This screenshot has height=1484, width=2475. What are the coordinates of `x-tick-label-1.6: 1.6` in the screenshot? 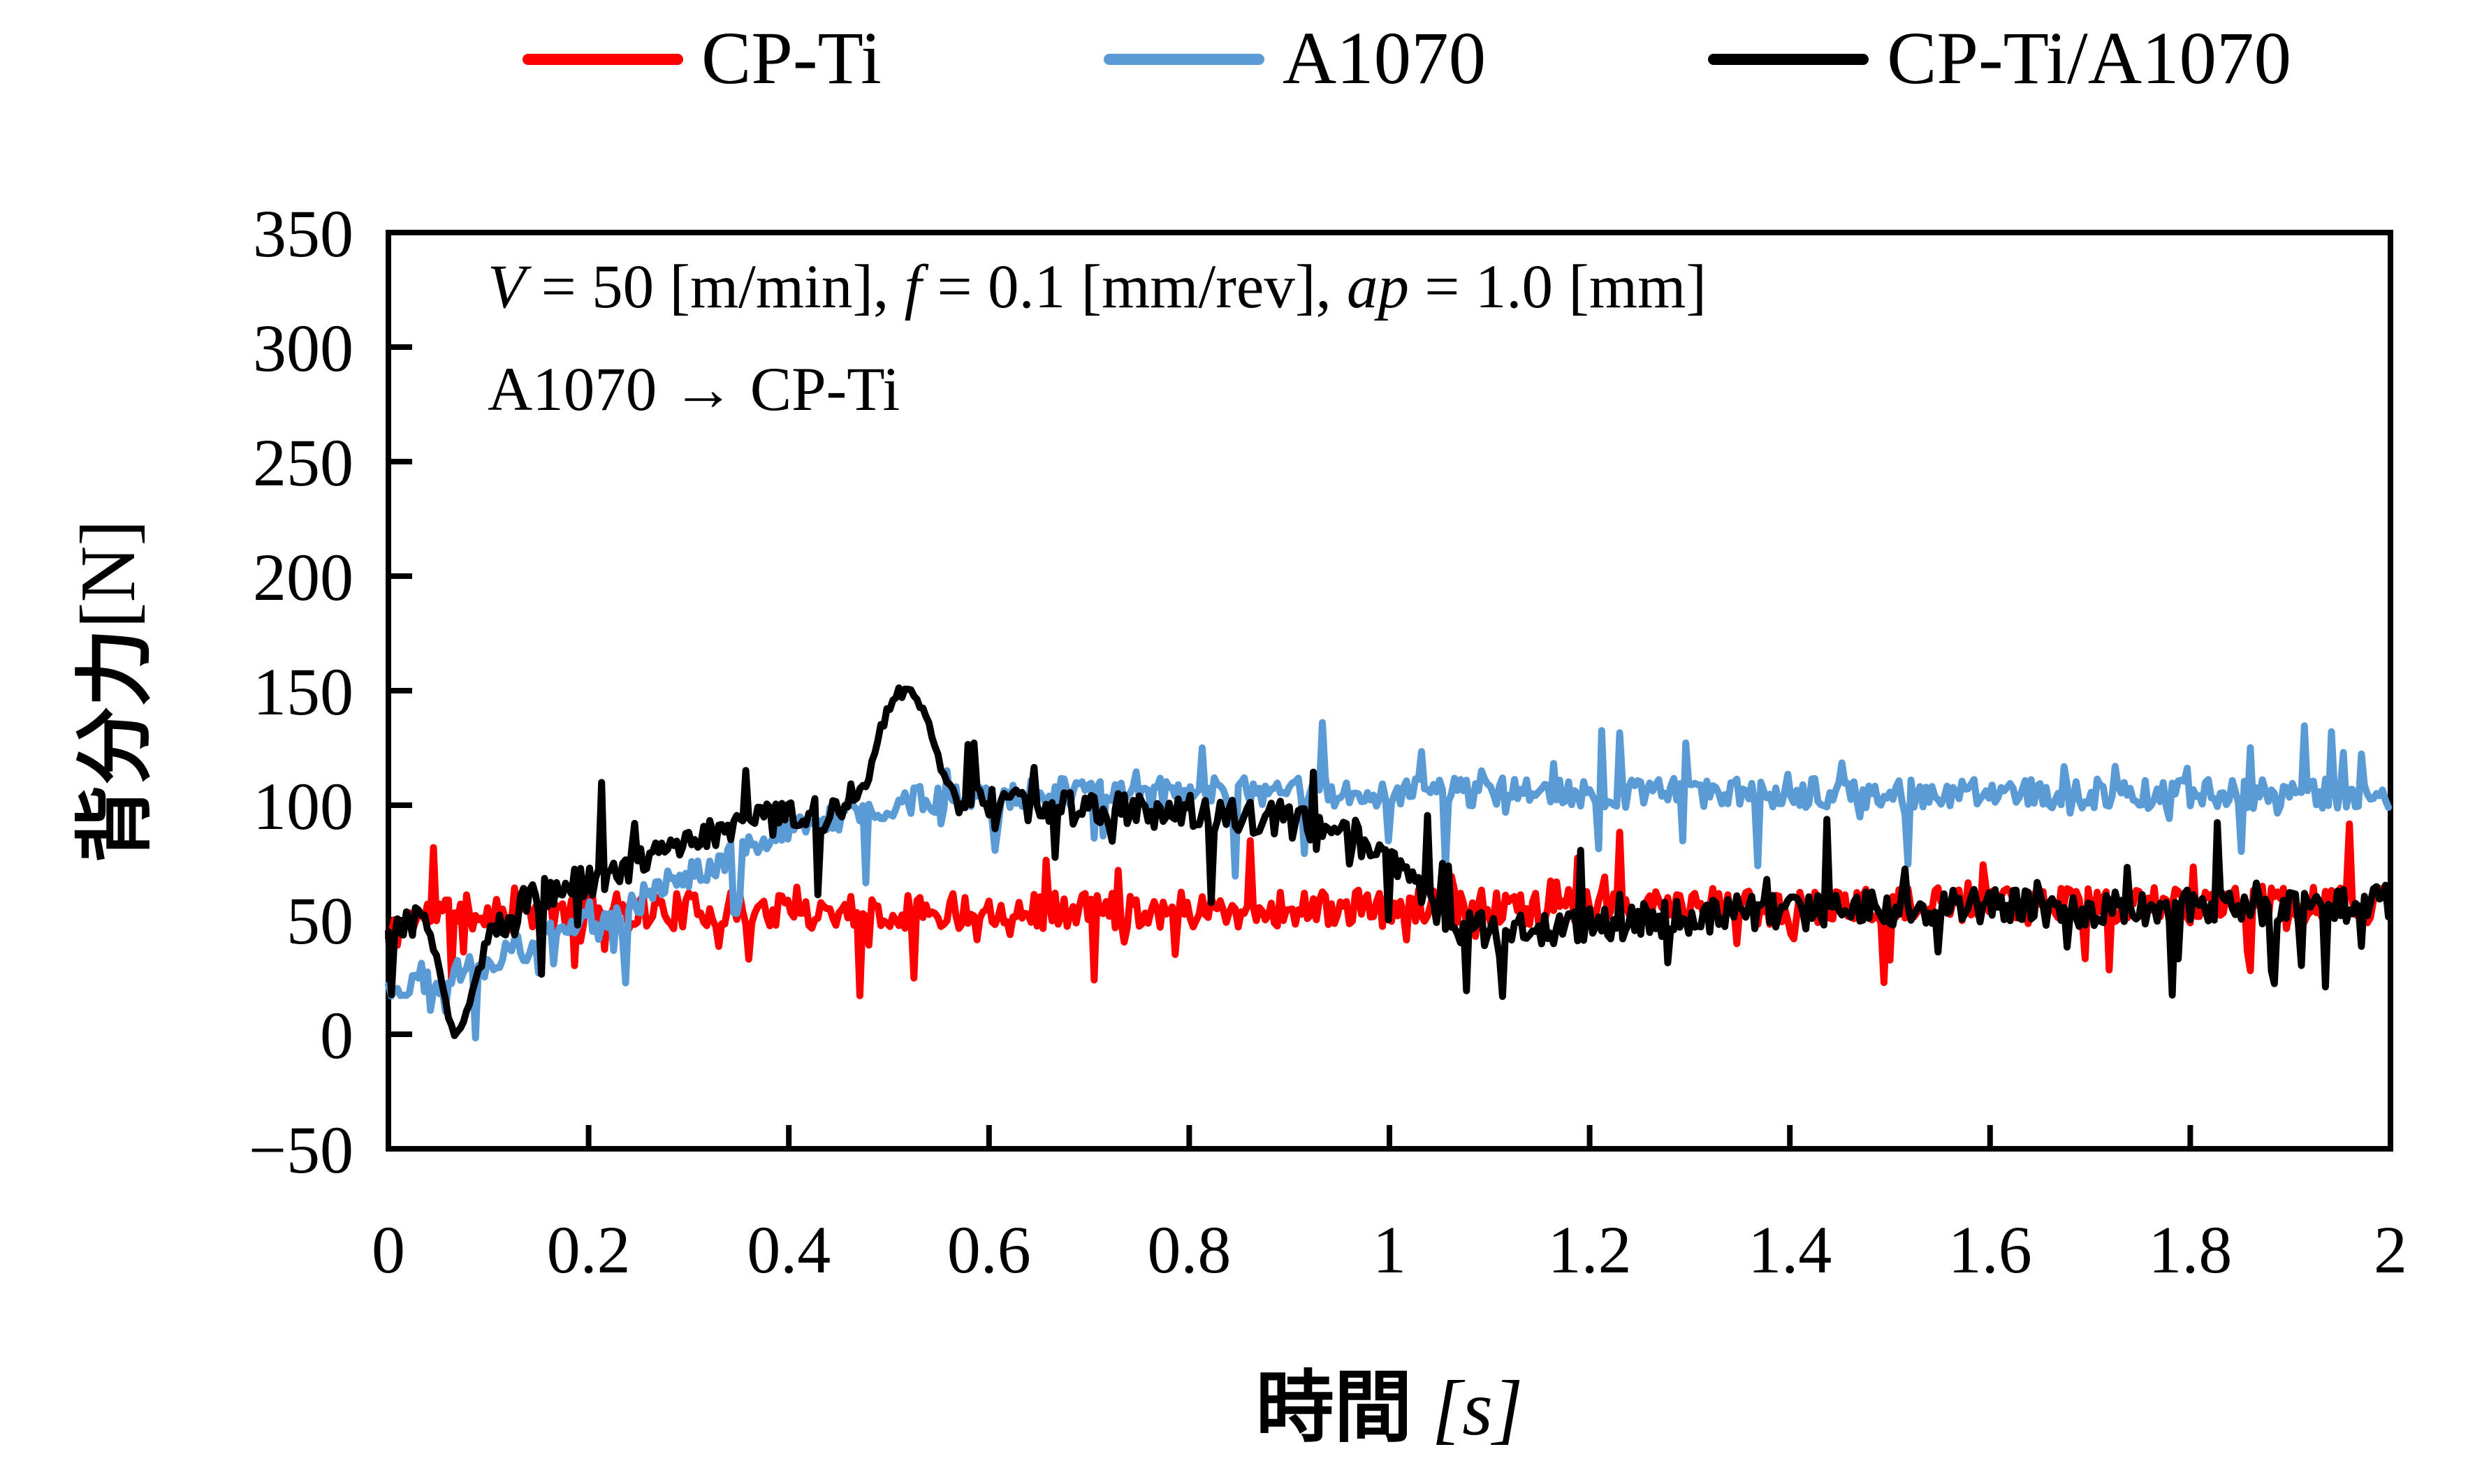 It's located at (1990, 1250).